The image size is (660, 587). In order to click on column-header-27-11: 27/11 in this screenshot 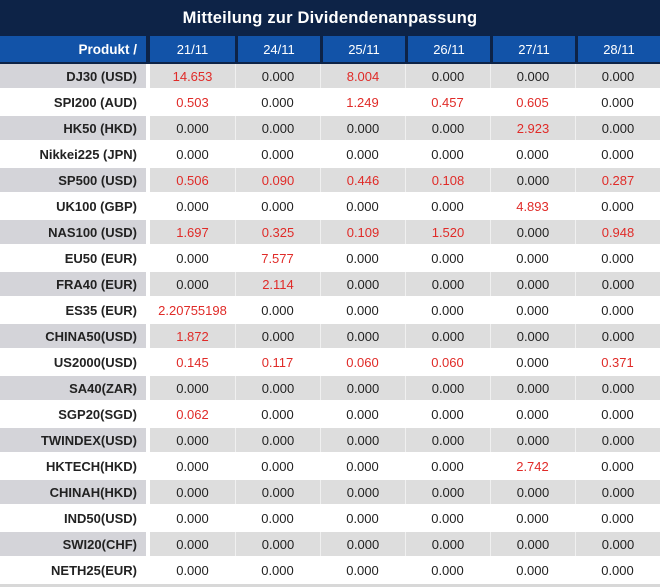, I will do `click(532, 49)`.